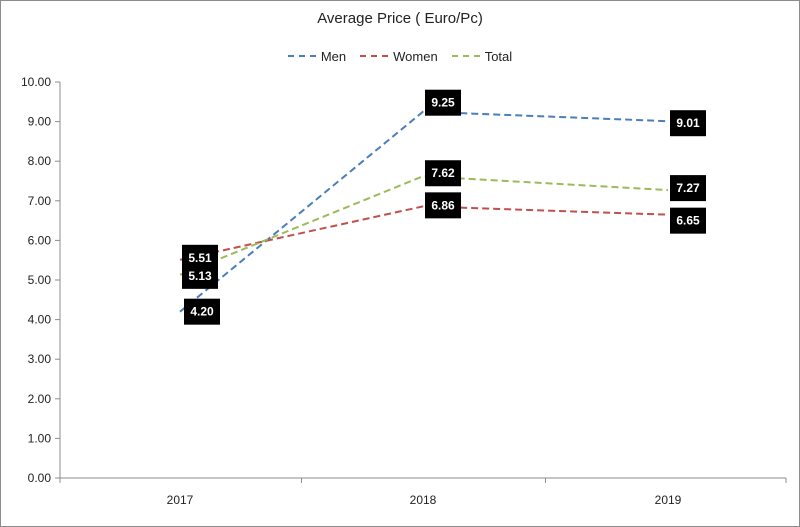 Image resolution: width=800 pixels, height=527 pixels. Describe the element at coordinates (40, 280) in the screenshot. I see `y-tick-label: 5.00` at that location.